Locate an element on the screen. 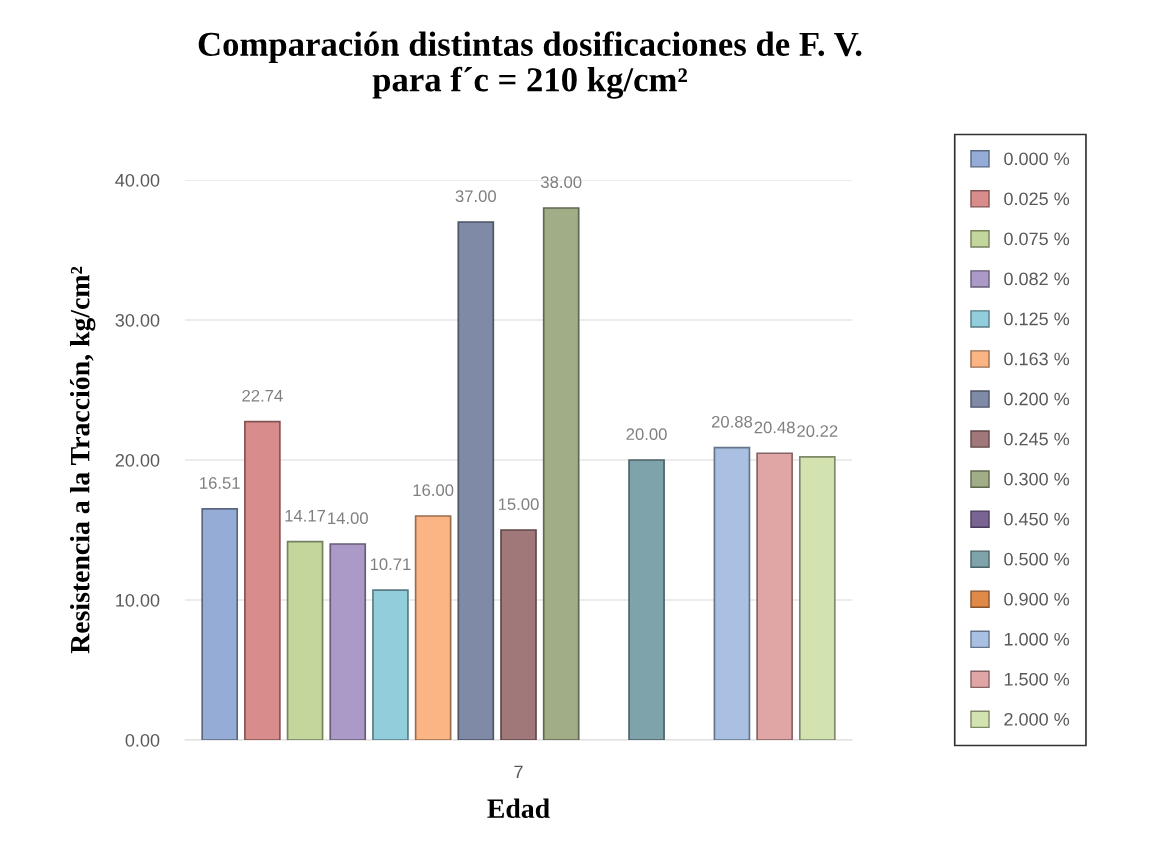  data-label: 38.00 is located at coordinates (561, 182).